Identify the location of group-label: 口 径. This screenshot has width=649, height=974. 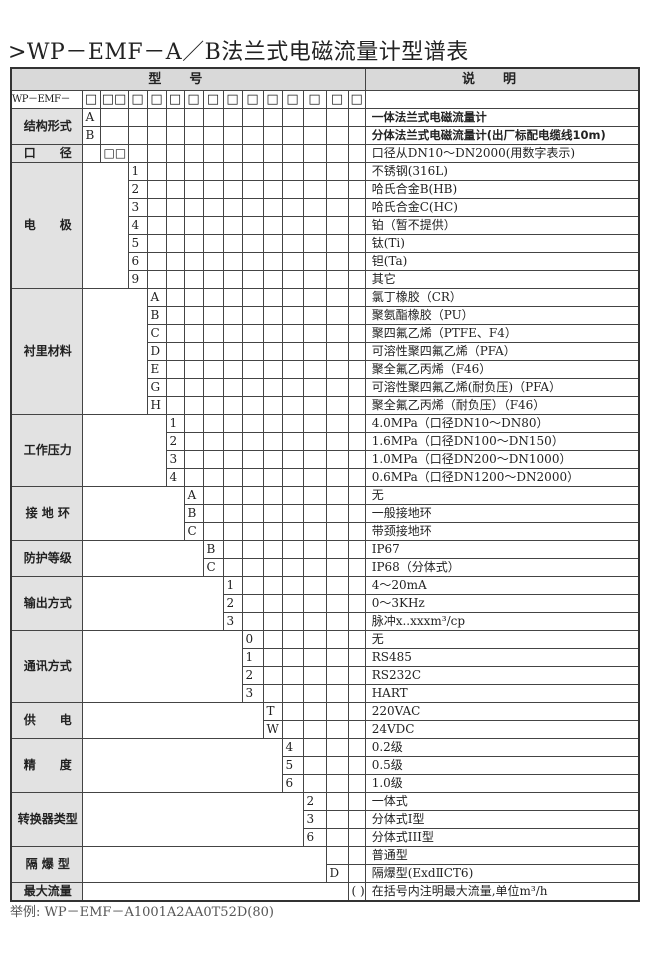
(46, 153).